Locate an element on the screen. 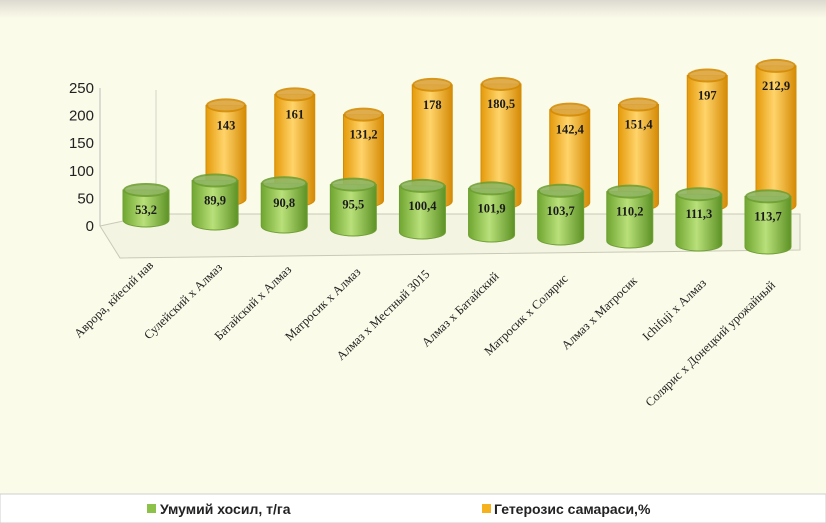  legend-label-total-yield: Умумий хосил, т/га is located at coordinates (225, 509).